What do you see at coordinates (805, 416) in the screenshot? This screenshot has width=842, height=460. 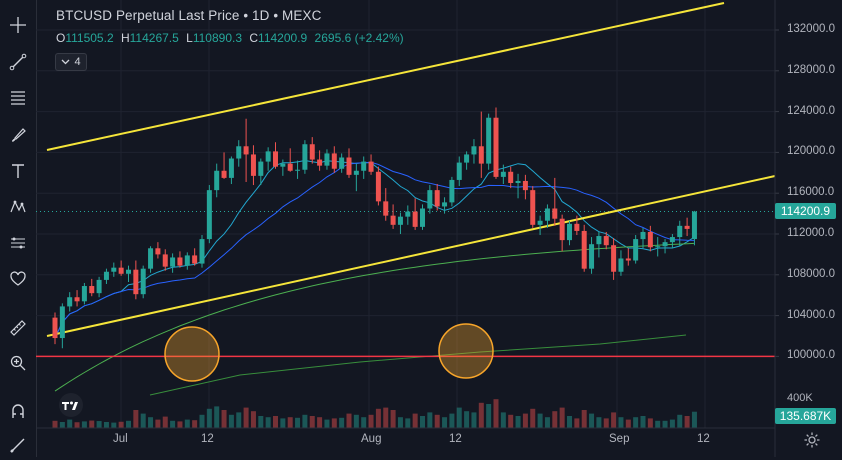 I see `volume-last-badge: 135.687K` at bounding box center [805, 416].